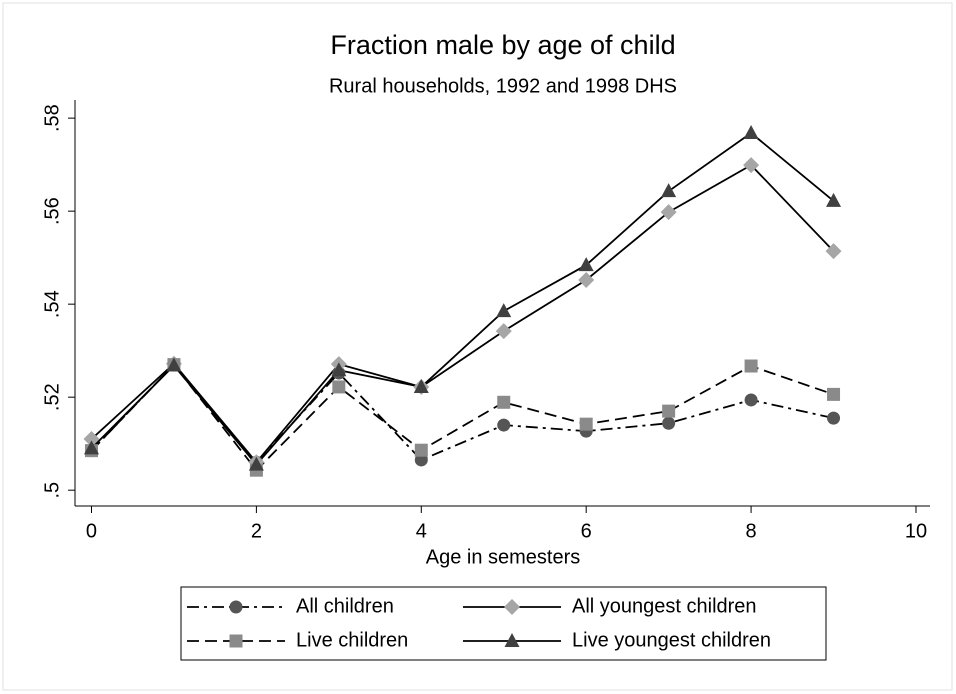 The height and width of the screenshot is (694, 956). What do you see at coordinates (462, 417) in the screenshot?
I see `series-line` at bounding box center [462, 417].